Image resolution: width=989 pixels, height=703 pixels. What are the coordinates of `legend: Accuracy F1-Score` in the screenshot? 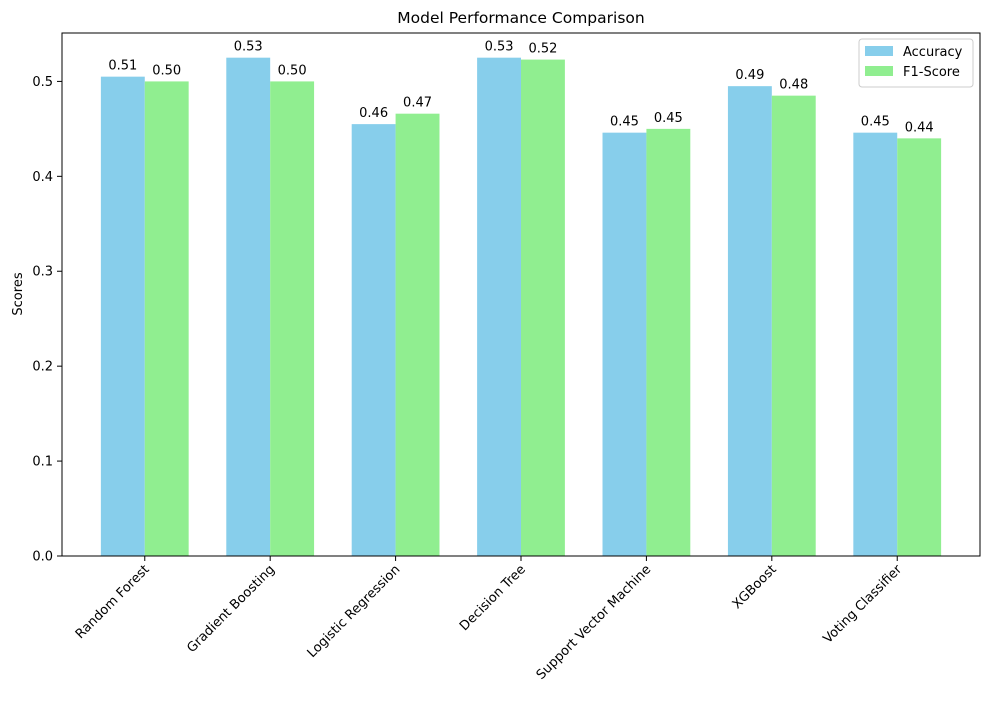 It's located at (916, 63).